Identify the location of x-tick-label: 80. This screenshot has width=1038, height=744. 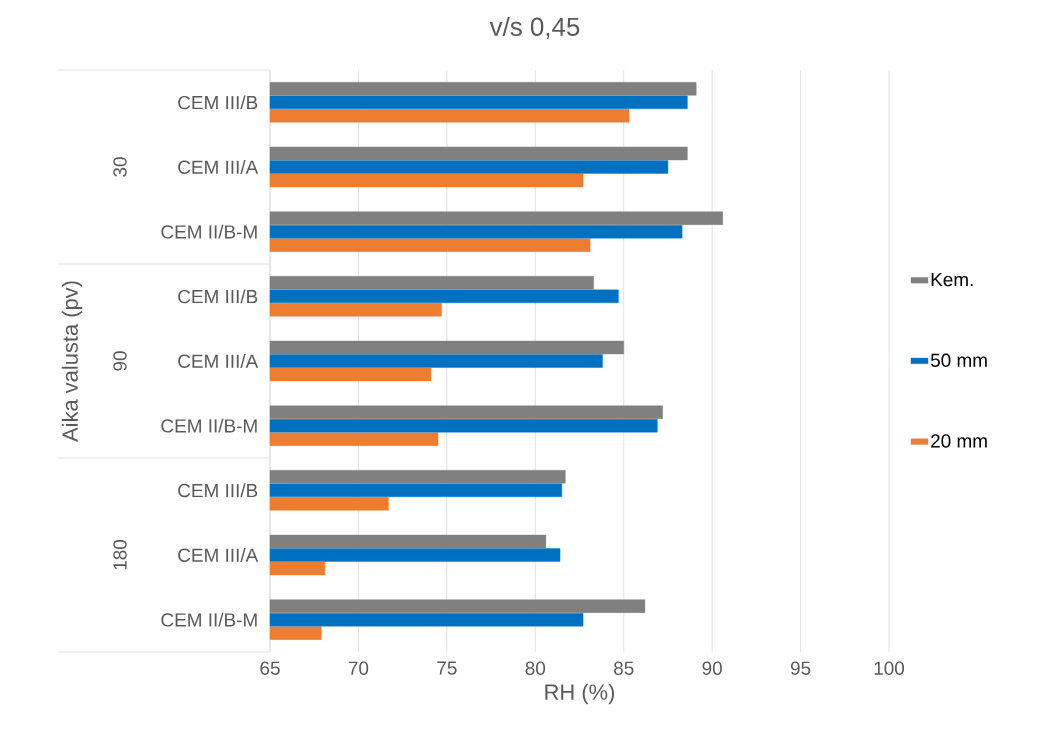
(535, 668).